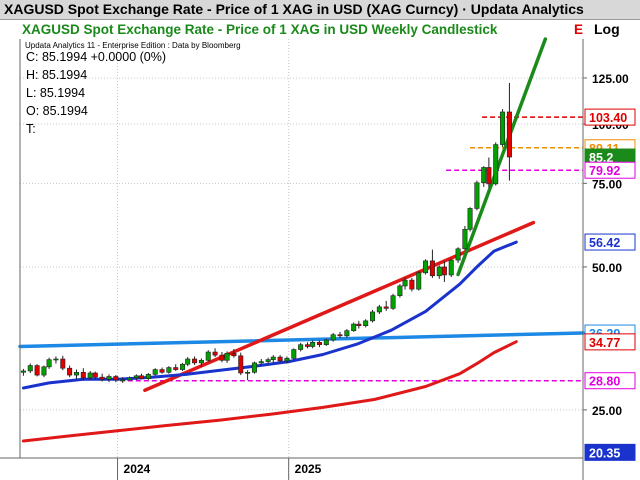 Image resolution: width=640 pixels, height=480 pixels. Describe the element at coordinates (610, 79) in the screenshot. I see `y-tick-label: 125.00` at that location.